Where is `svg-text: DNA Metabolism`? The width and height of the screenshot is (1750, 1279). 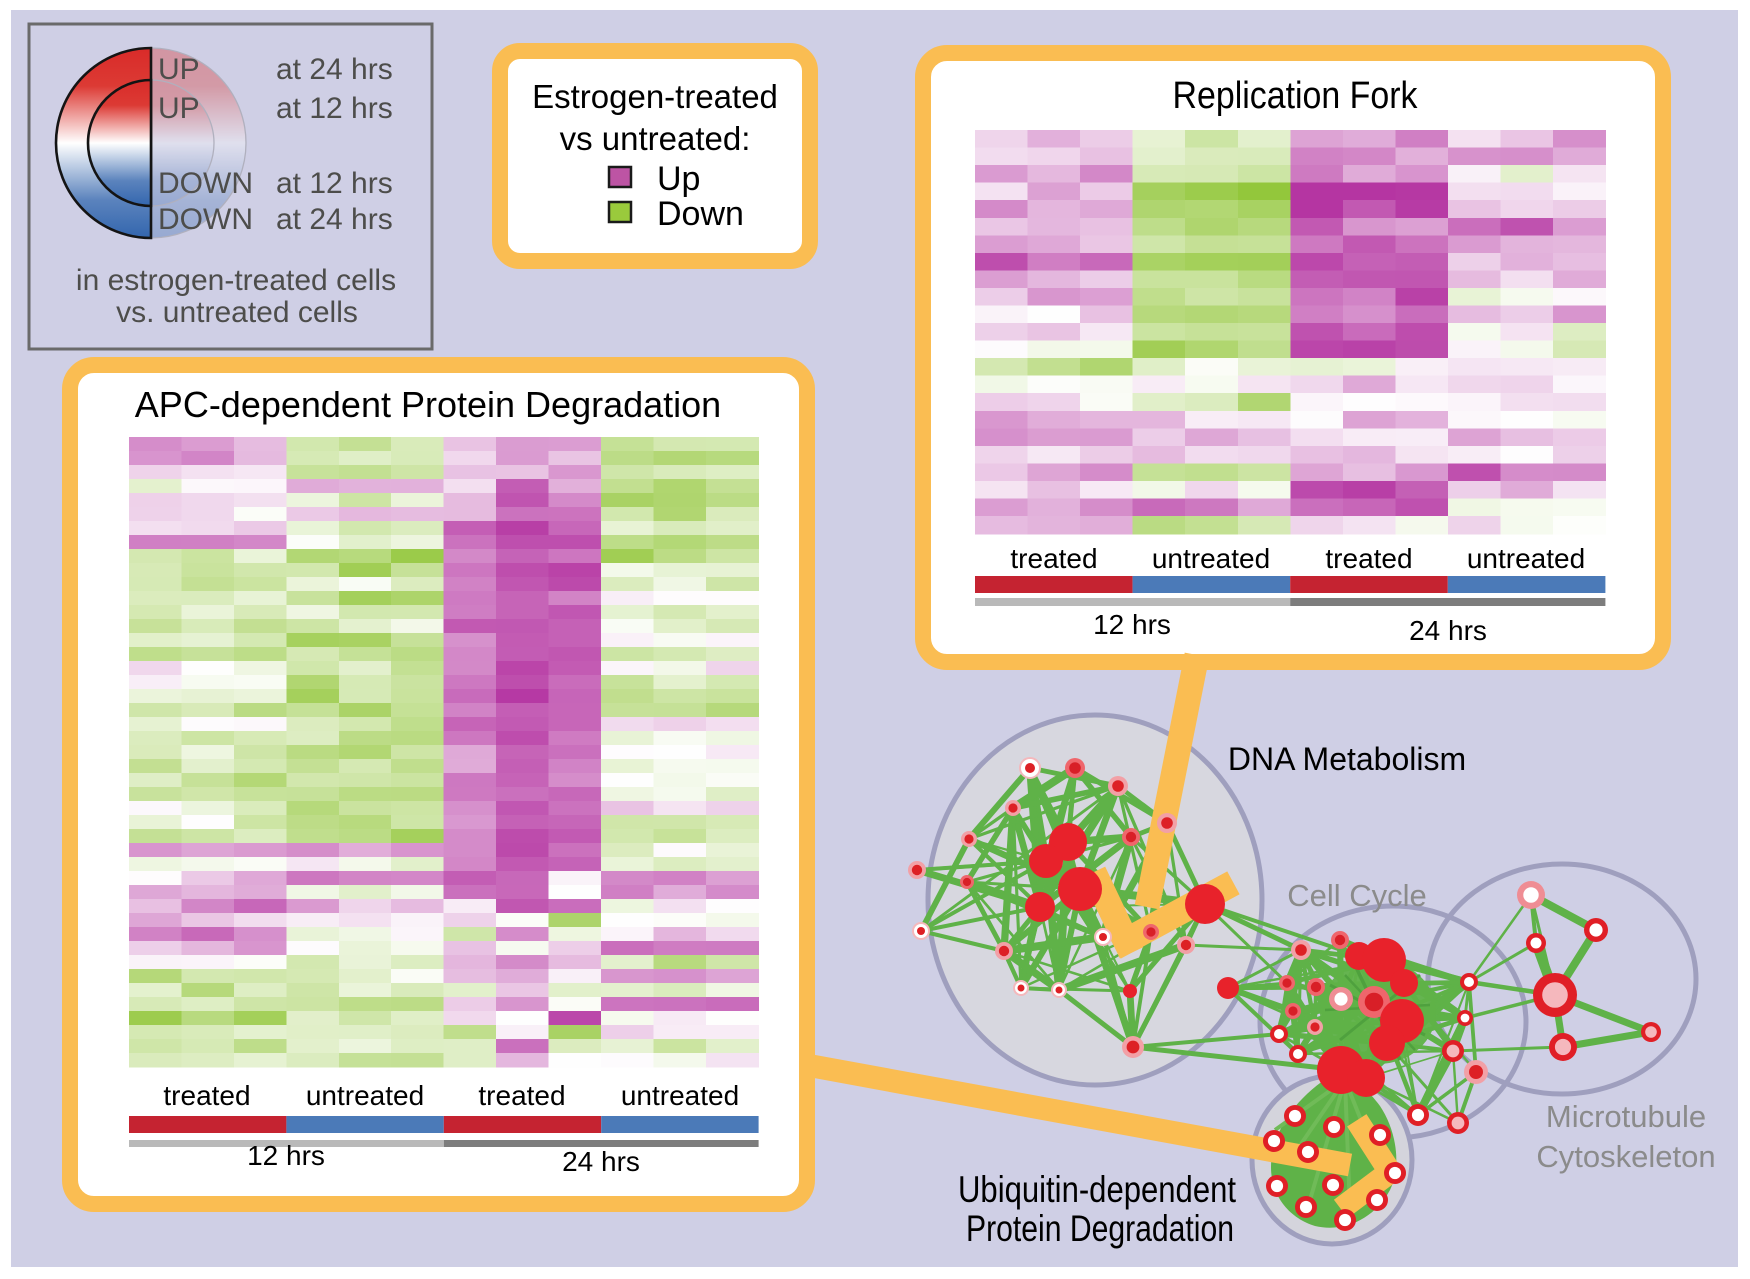 svg-text: DNA Metabolism is located at coordinates (1347, 759).